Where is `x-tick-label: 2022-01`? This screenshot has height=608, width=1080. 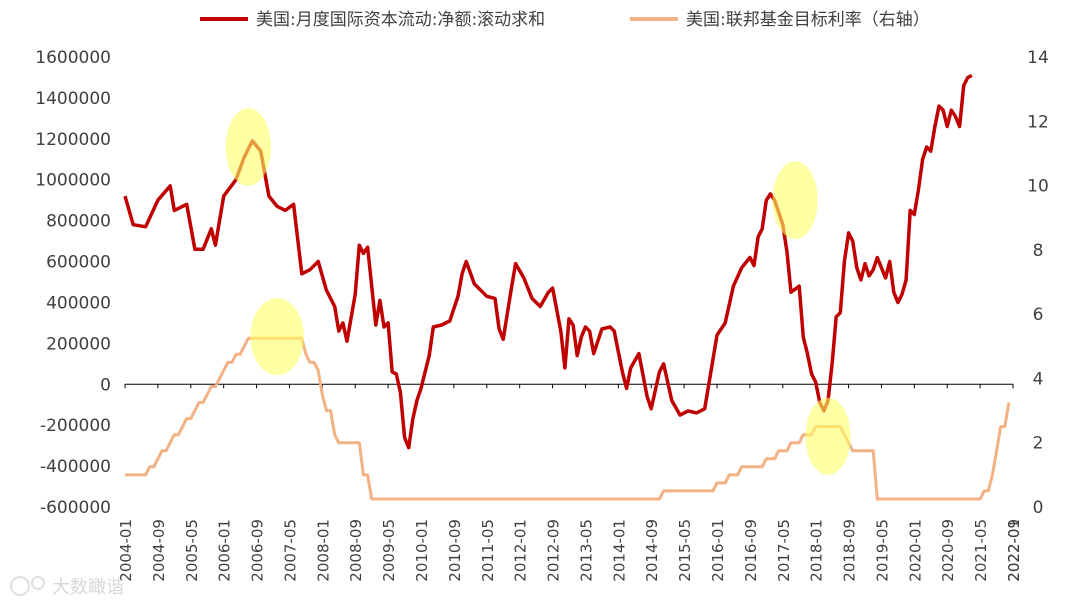 x-tick-label: 2022-01 is located at coordinates (1014, 550).